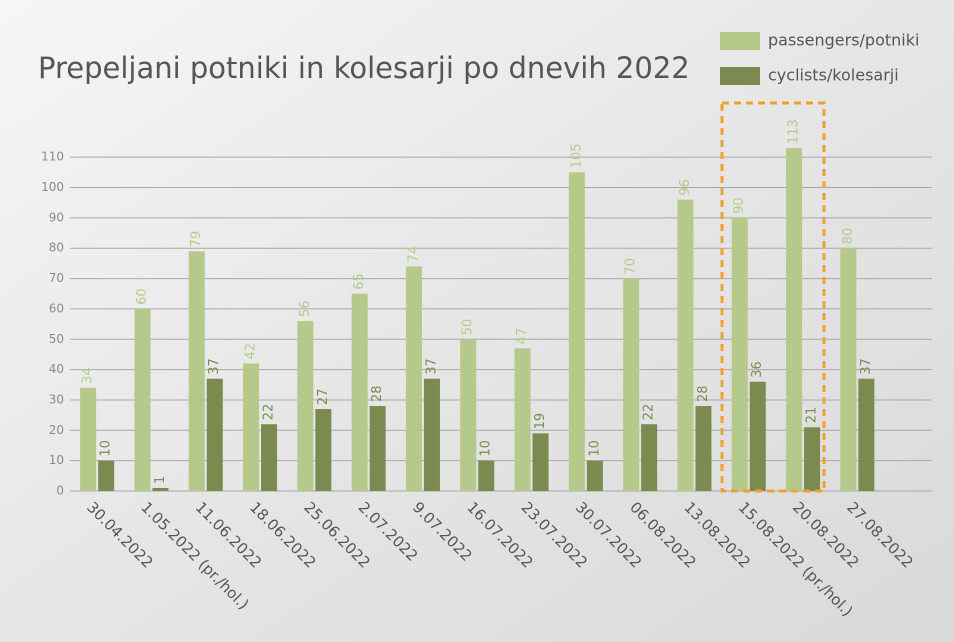  I want to click on legend-label: passengers/potniki, so click(843, 40).